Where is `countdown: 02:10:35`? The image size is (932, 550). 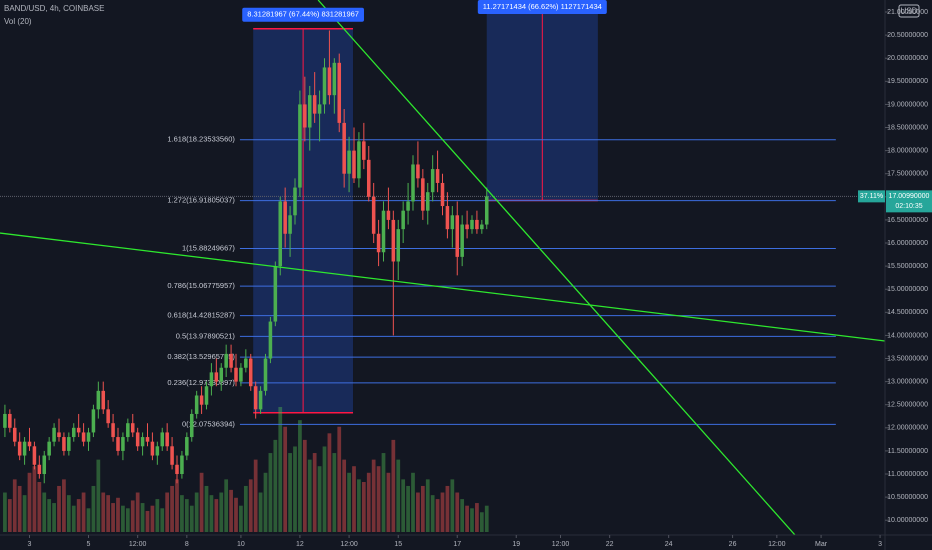
countdown: 02:10:35 is located at coordinates (908, 206).